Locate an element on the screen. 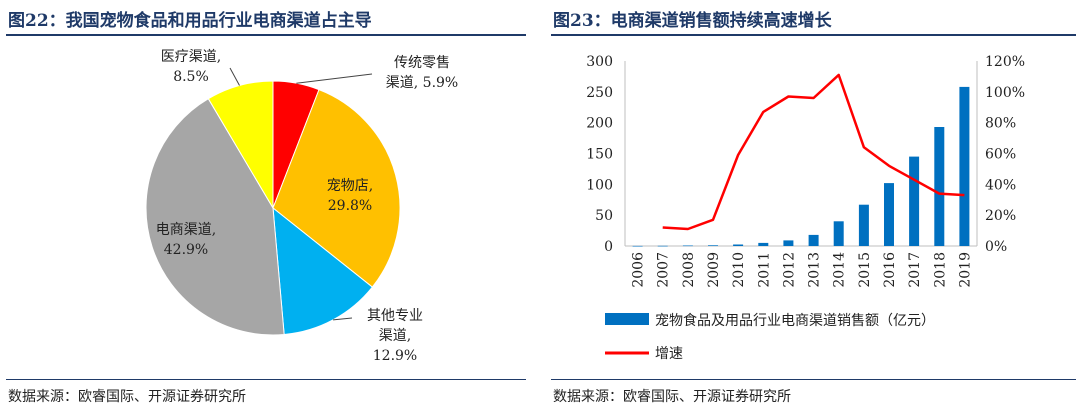  bar-2006 is located at coordinates (637, 246).